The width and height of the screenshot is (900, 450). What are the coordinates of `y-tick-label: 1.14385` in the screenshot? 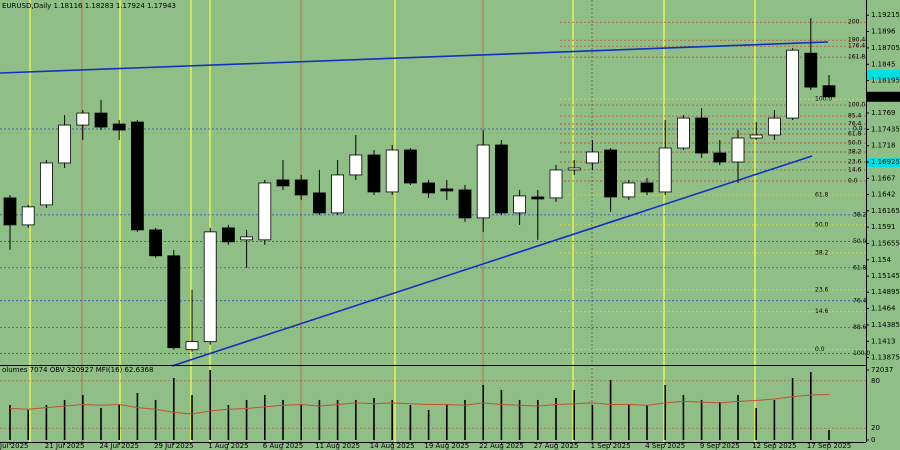 It's located at (885, 325).